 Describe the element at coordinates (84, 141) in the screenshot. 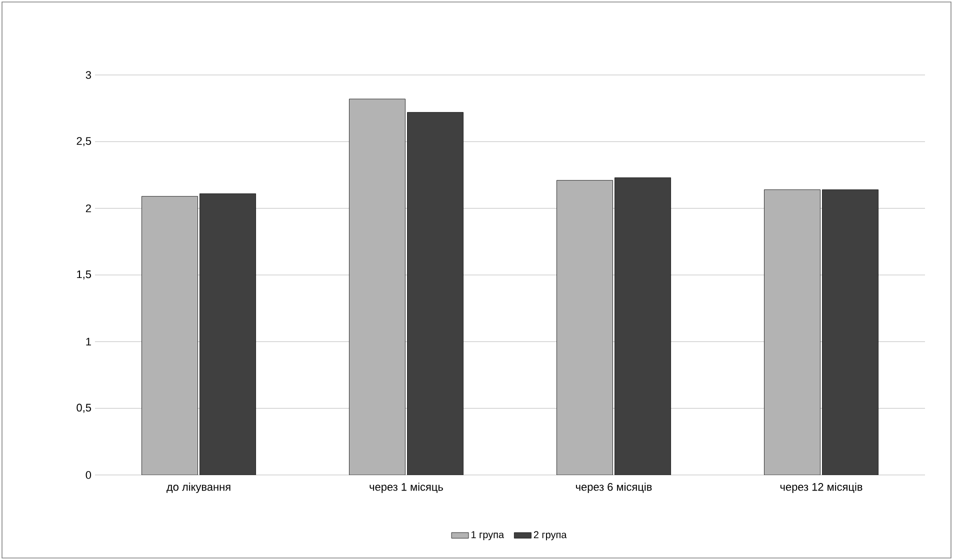

I see `y-tick-label: 2,5` at that location.